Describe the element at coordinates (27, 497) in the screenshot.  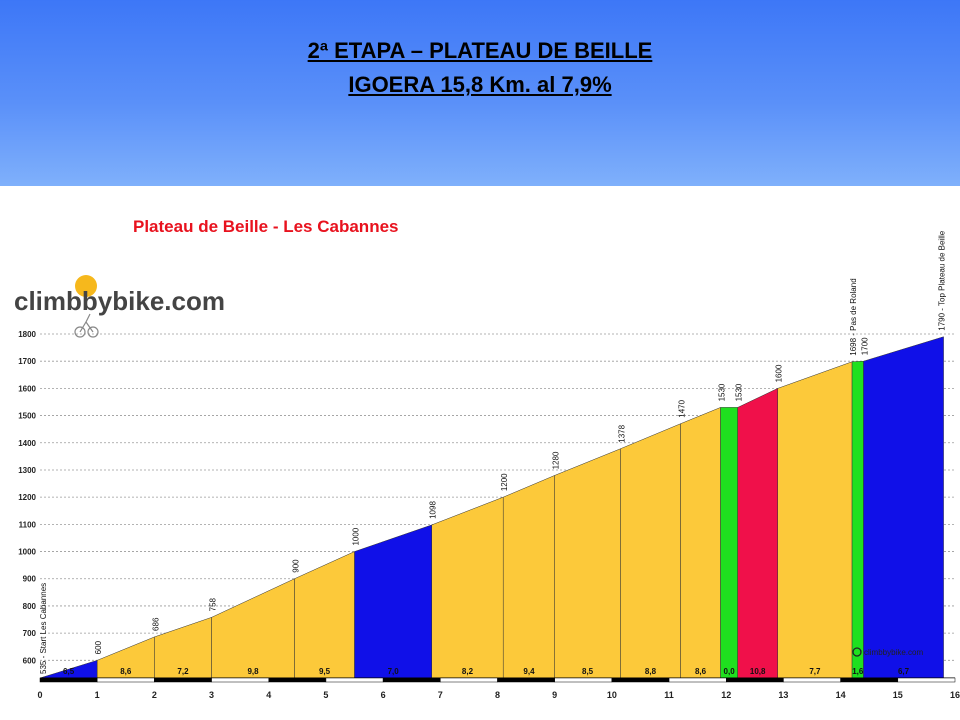
I see `y-tick-label: 1200` at that location.